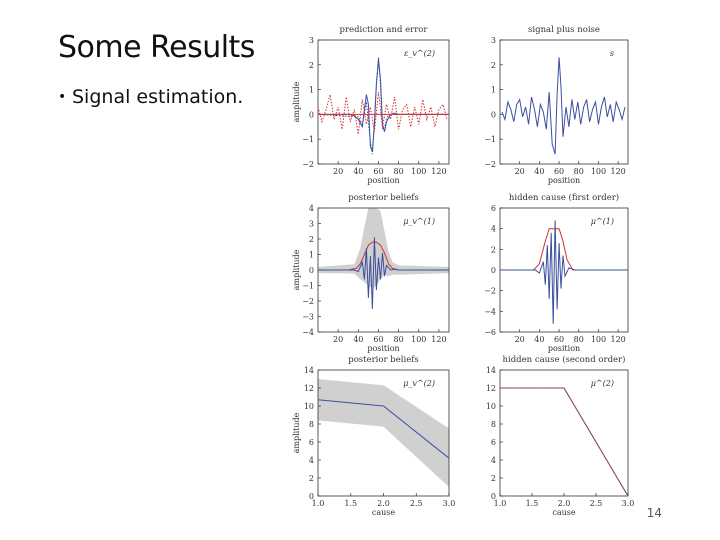 The width and height of the screenshot is (720, 540). What do you see at coordinates (384, 30) in the screenshot?
I see `chart-title: prediction and error` at bounding box center [384, 30].